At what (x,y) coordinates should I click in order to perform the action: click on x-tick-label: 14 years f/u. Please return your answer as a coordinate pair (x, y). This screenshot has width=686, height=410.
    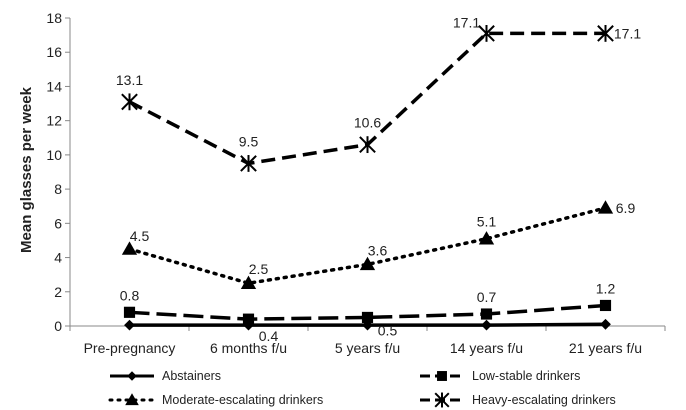
    Looking at the image, I should click on (486, 348).